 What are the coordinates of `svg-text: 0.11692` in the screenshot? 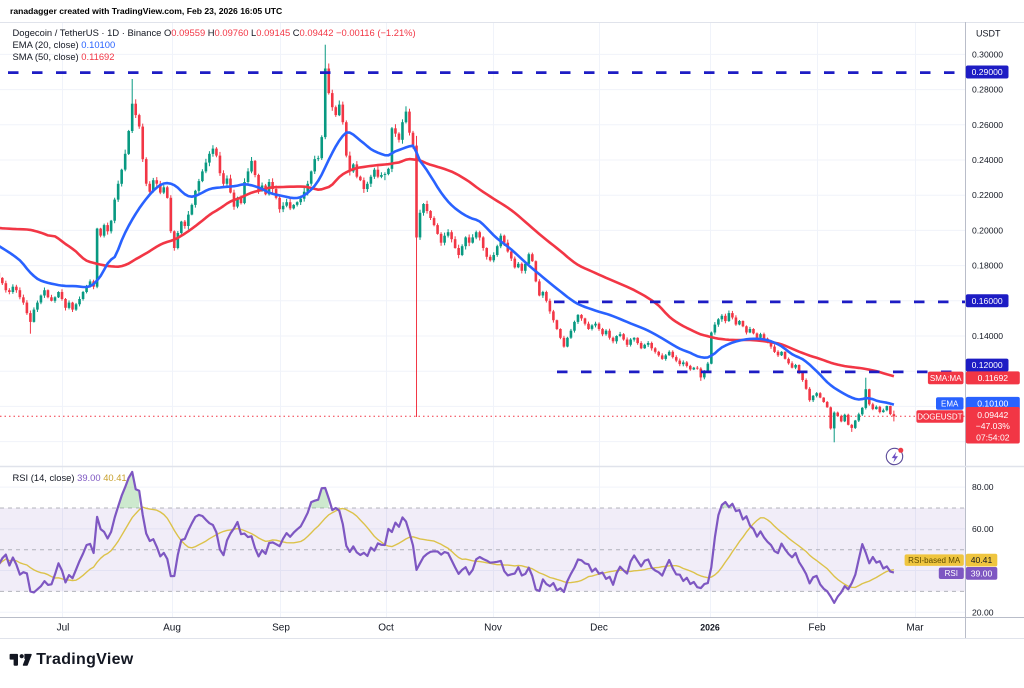 It's located at (993, 378).